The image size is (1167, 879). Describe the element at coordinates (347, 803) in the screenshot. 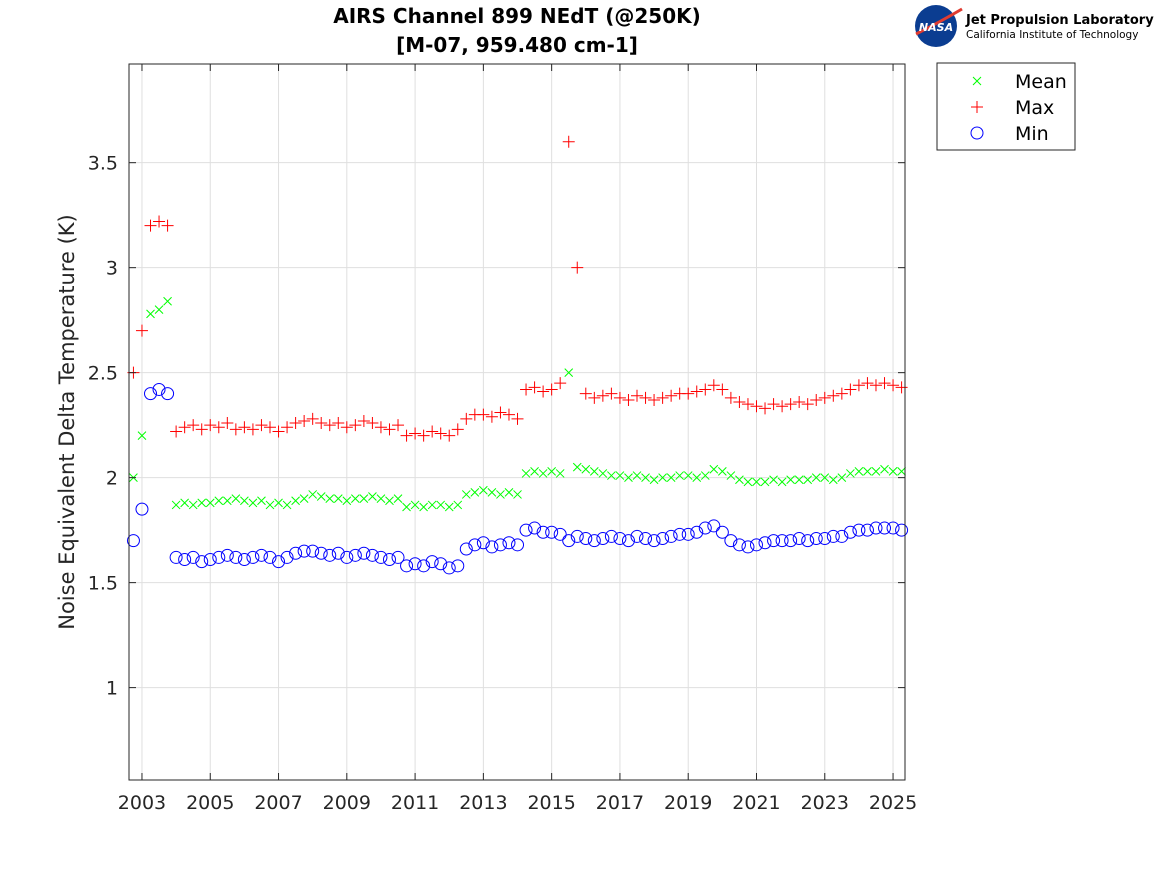

I see `x-tick-label: 2009` at that location.